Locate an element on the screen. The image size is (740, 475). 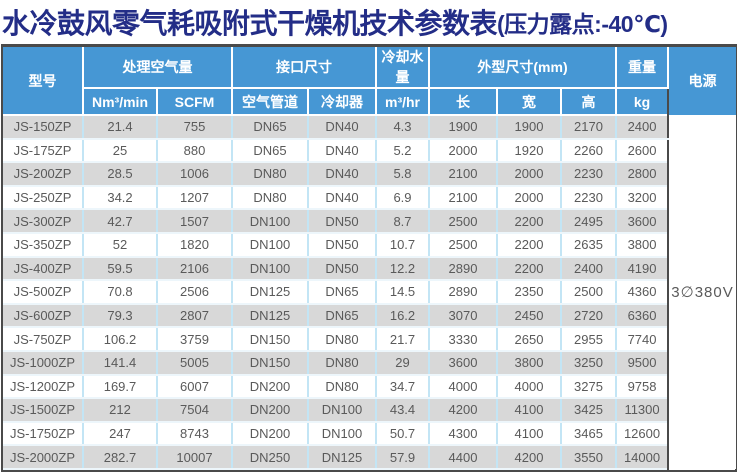
value-cell: 2635 is located at coordinates (589, 245).